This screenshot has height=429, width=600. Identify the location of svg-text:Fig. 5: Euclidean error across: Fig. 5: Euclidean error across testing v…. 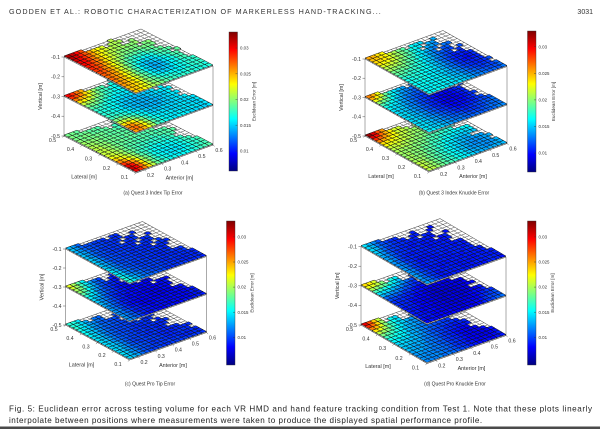
(301, 409).